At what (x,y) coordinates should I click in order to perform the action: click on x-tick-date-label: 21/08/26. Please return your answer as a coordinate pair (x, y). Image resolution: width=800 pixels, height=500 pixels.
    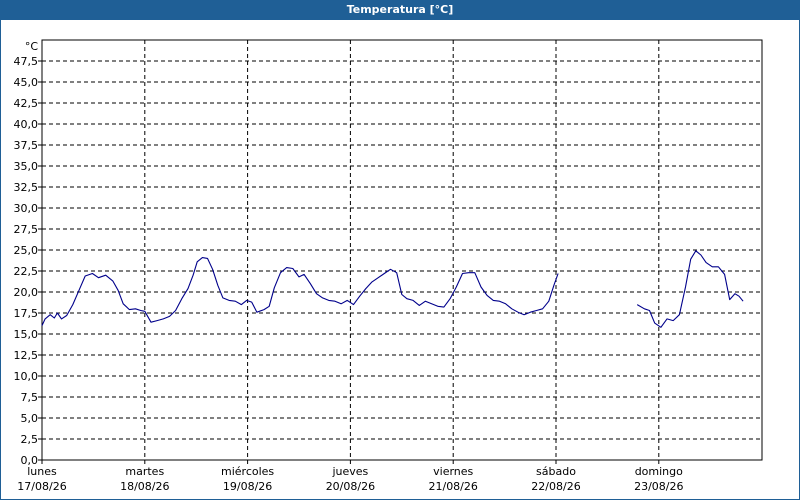
    Looking at the image, I should click on (452, 486).